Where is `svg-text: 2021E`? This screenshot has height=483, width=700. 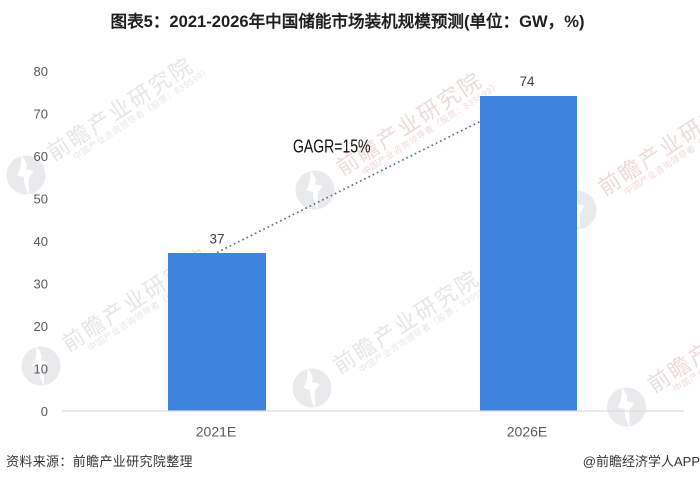 svg-text: 2021E is located at coordinates (216, 431).